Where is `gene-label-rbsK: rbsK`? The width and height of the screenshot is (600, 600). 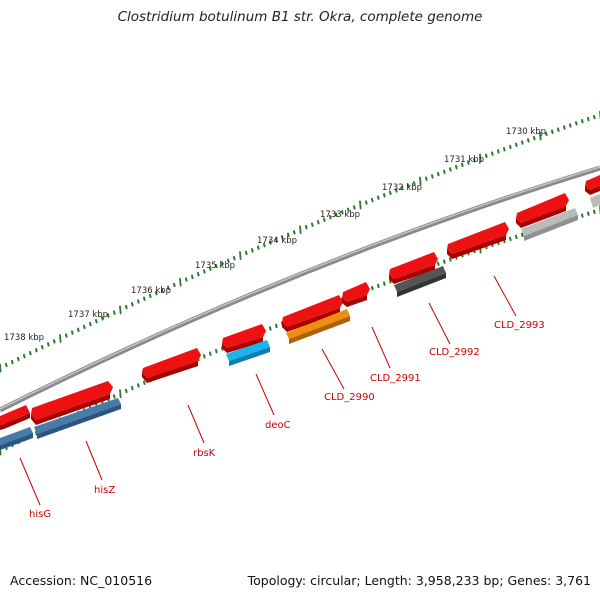 gene-label-rbsK: rbsK is located at coordinates (204, 453).